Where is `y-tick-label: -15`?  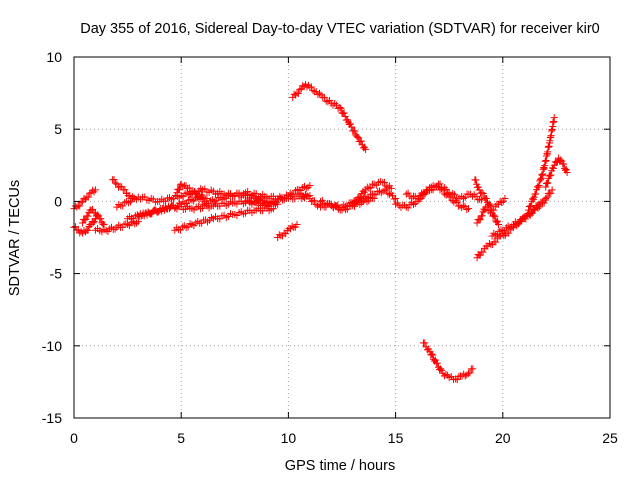
y-tick-label: -15 is located at coordinates (52, 418).